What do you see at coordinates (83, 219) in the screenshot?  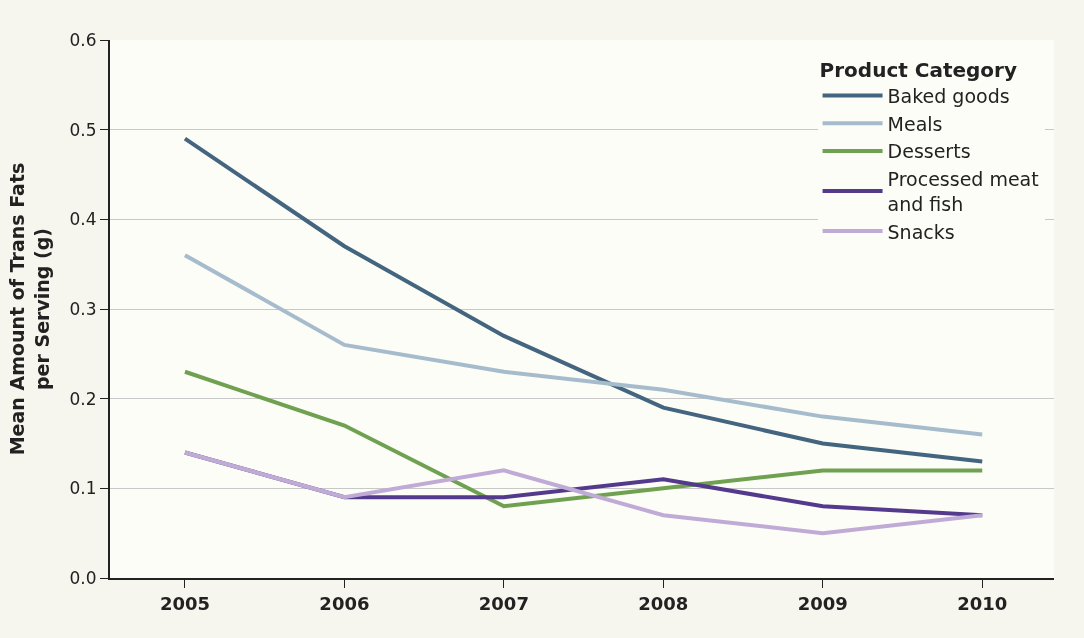 I see `y-tick-label: 0.4` at bounding box center [83, 219].